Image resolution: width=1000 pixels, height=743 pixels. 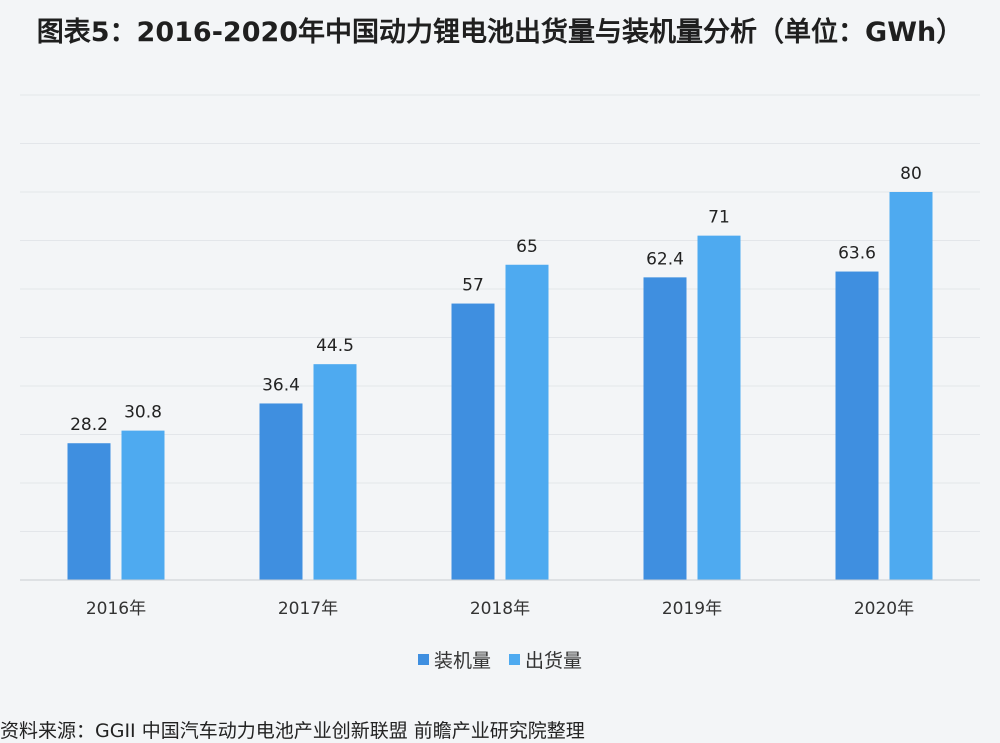 What do you see at coordinates (281, 385) in the screenshot?
I see `data-label: 36.4` at bounding box center [281, 385].